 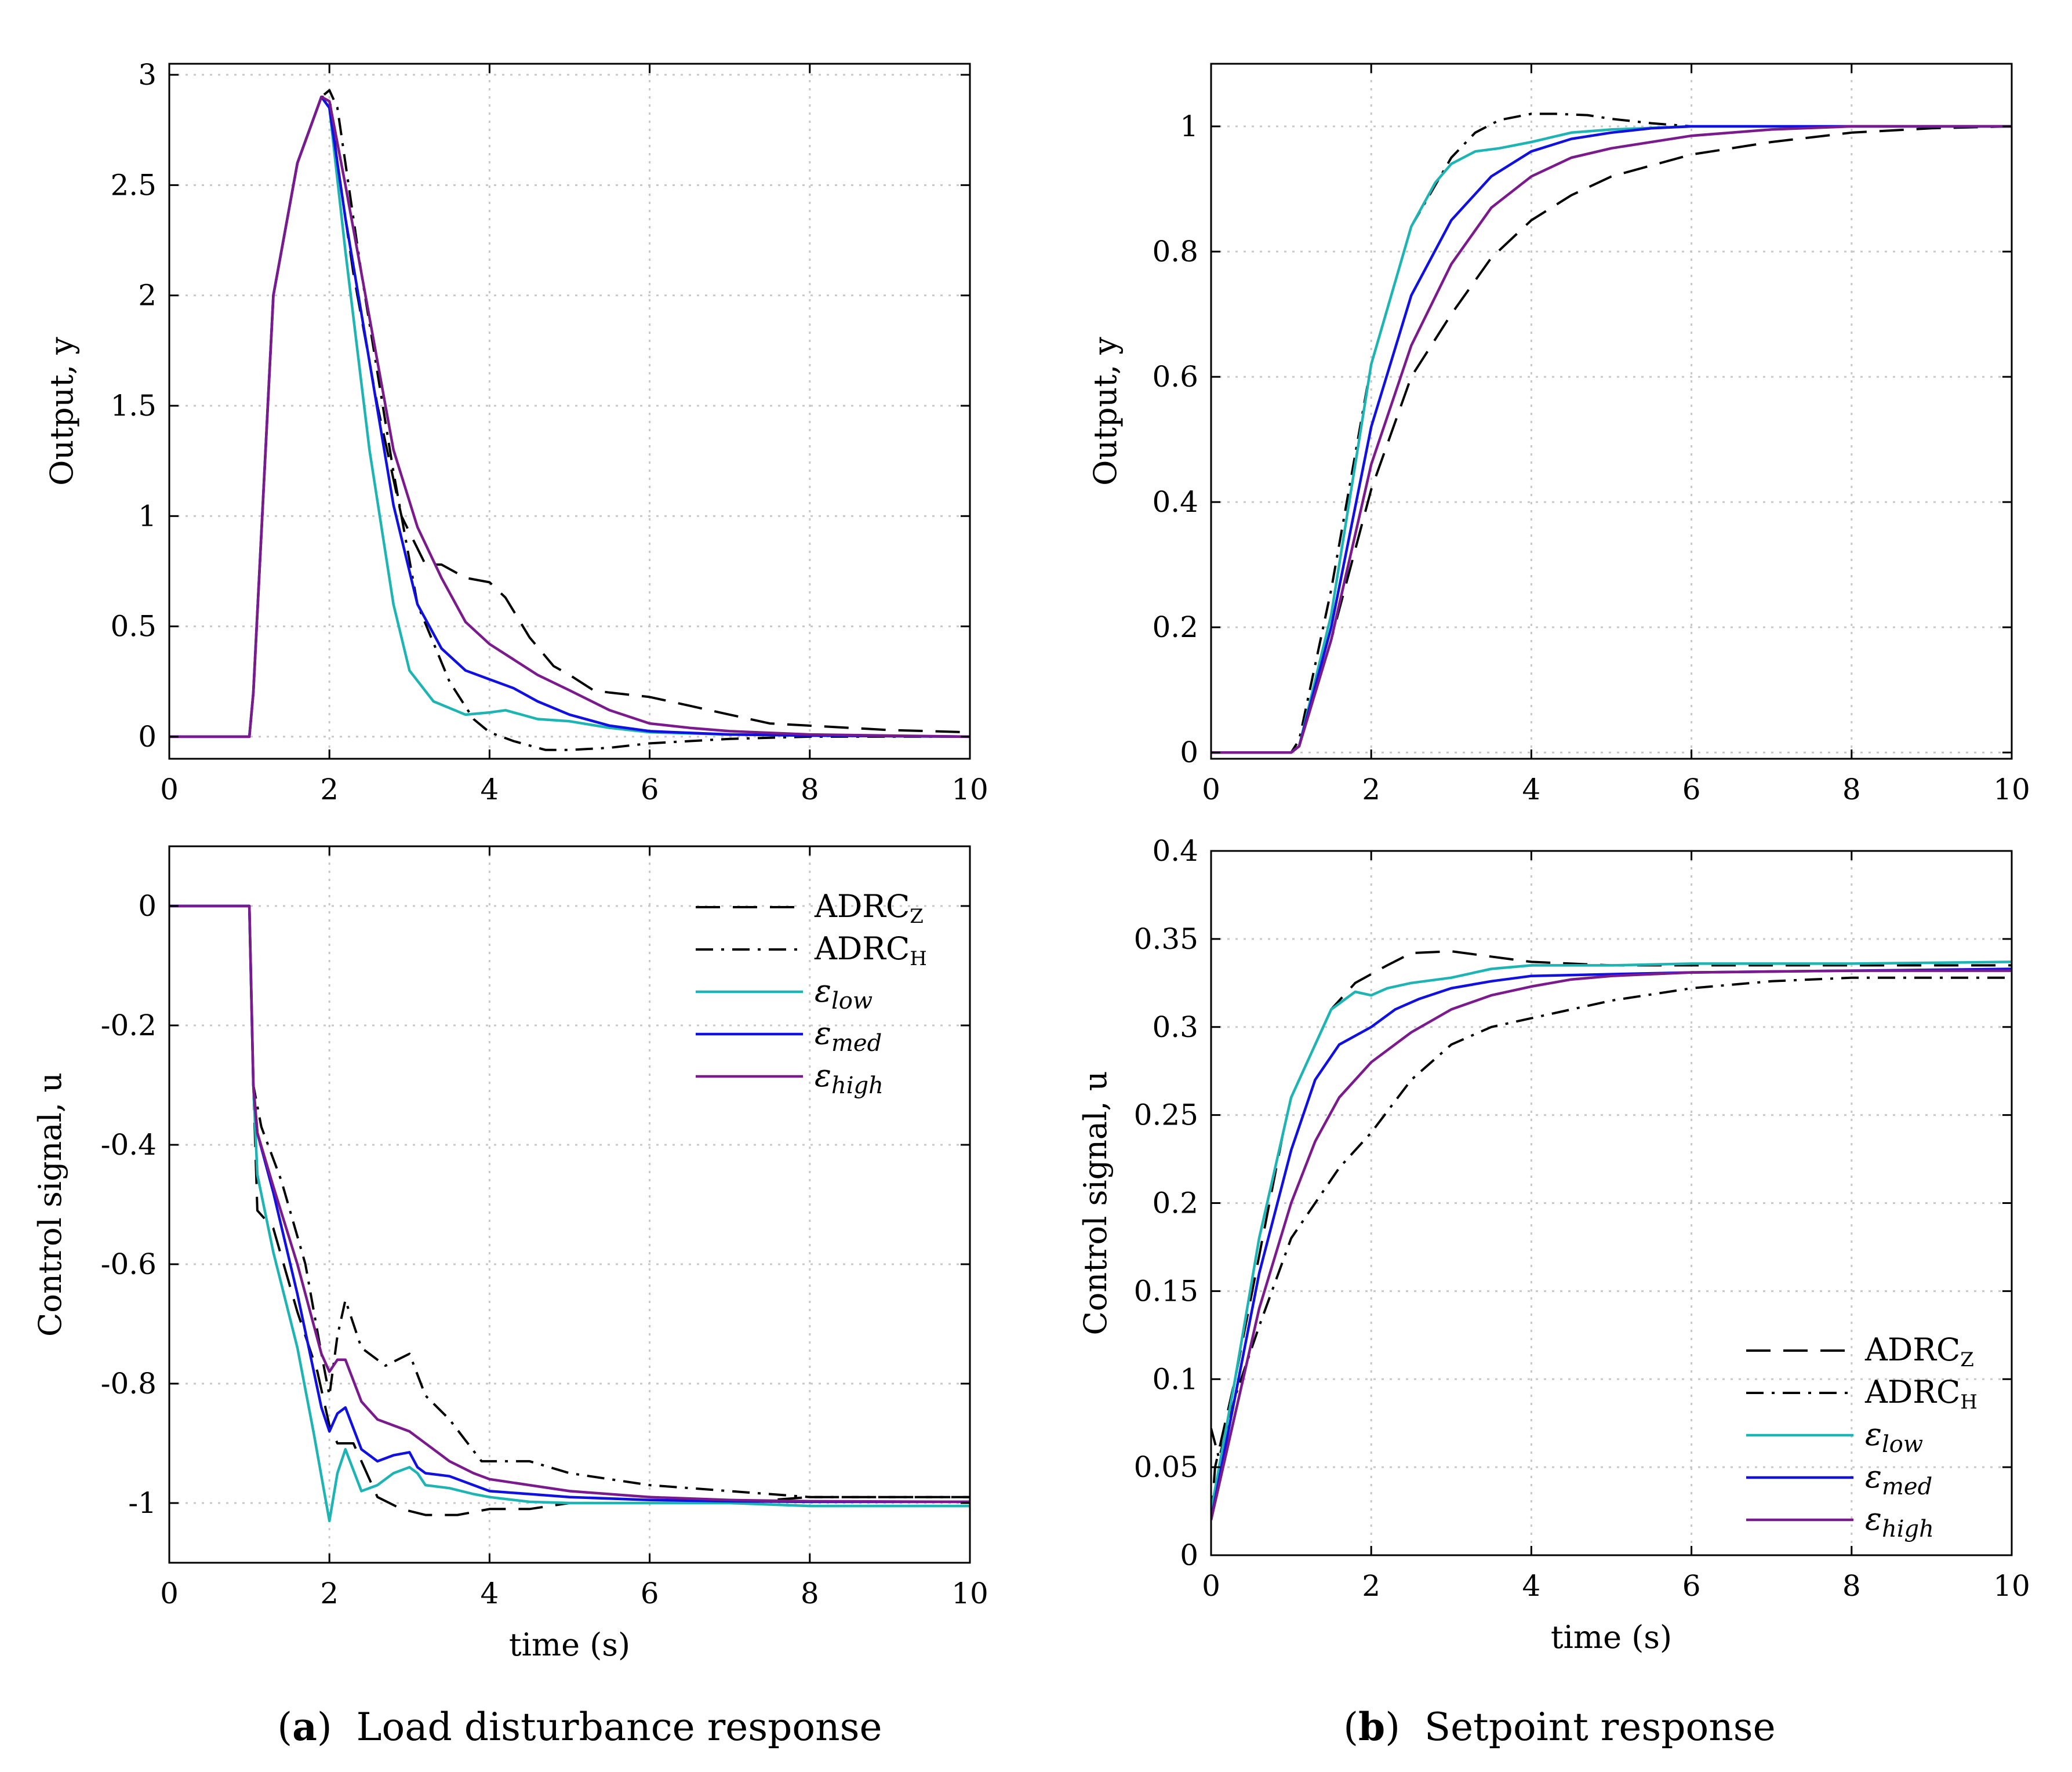 What do you see at coordinates (1175, 377) in the screenshot?
I see `y-tick-label: 0.6` at bounding box center [1175, 377].